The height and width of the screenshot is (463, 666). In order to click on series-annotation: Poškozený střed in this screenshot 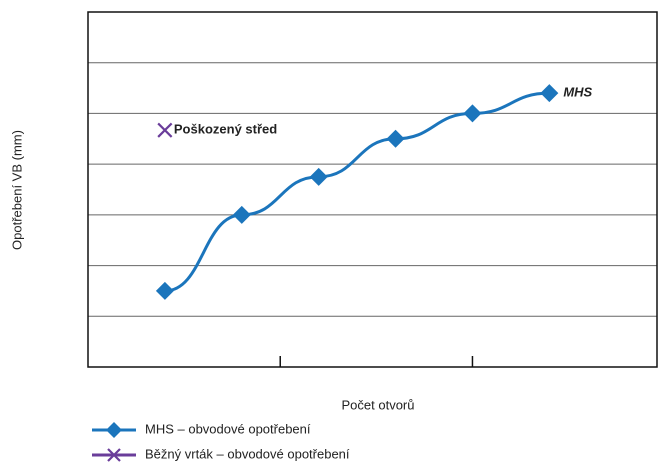, I will do `click(225, 129)`.